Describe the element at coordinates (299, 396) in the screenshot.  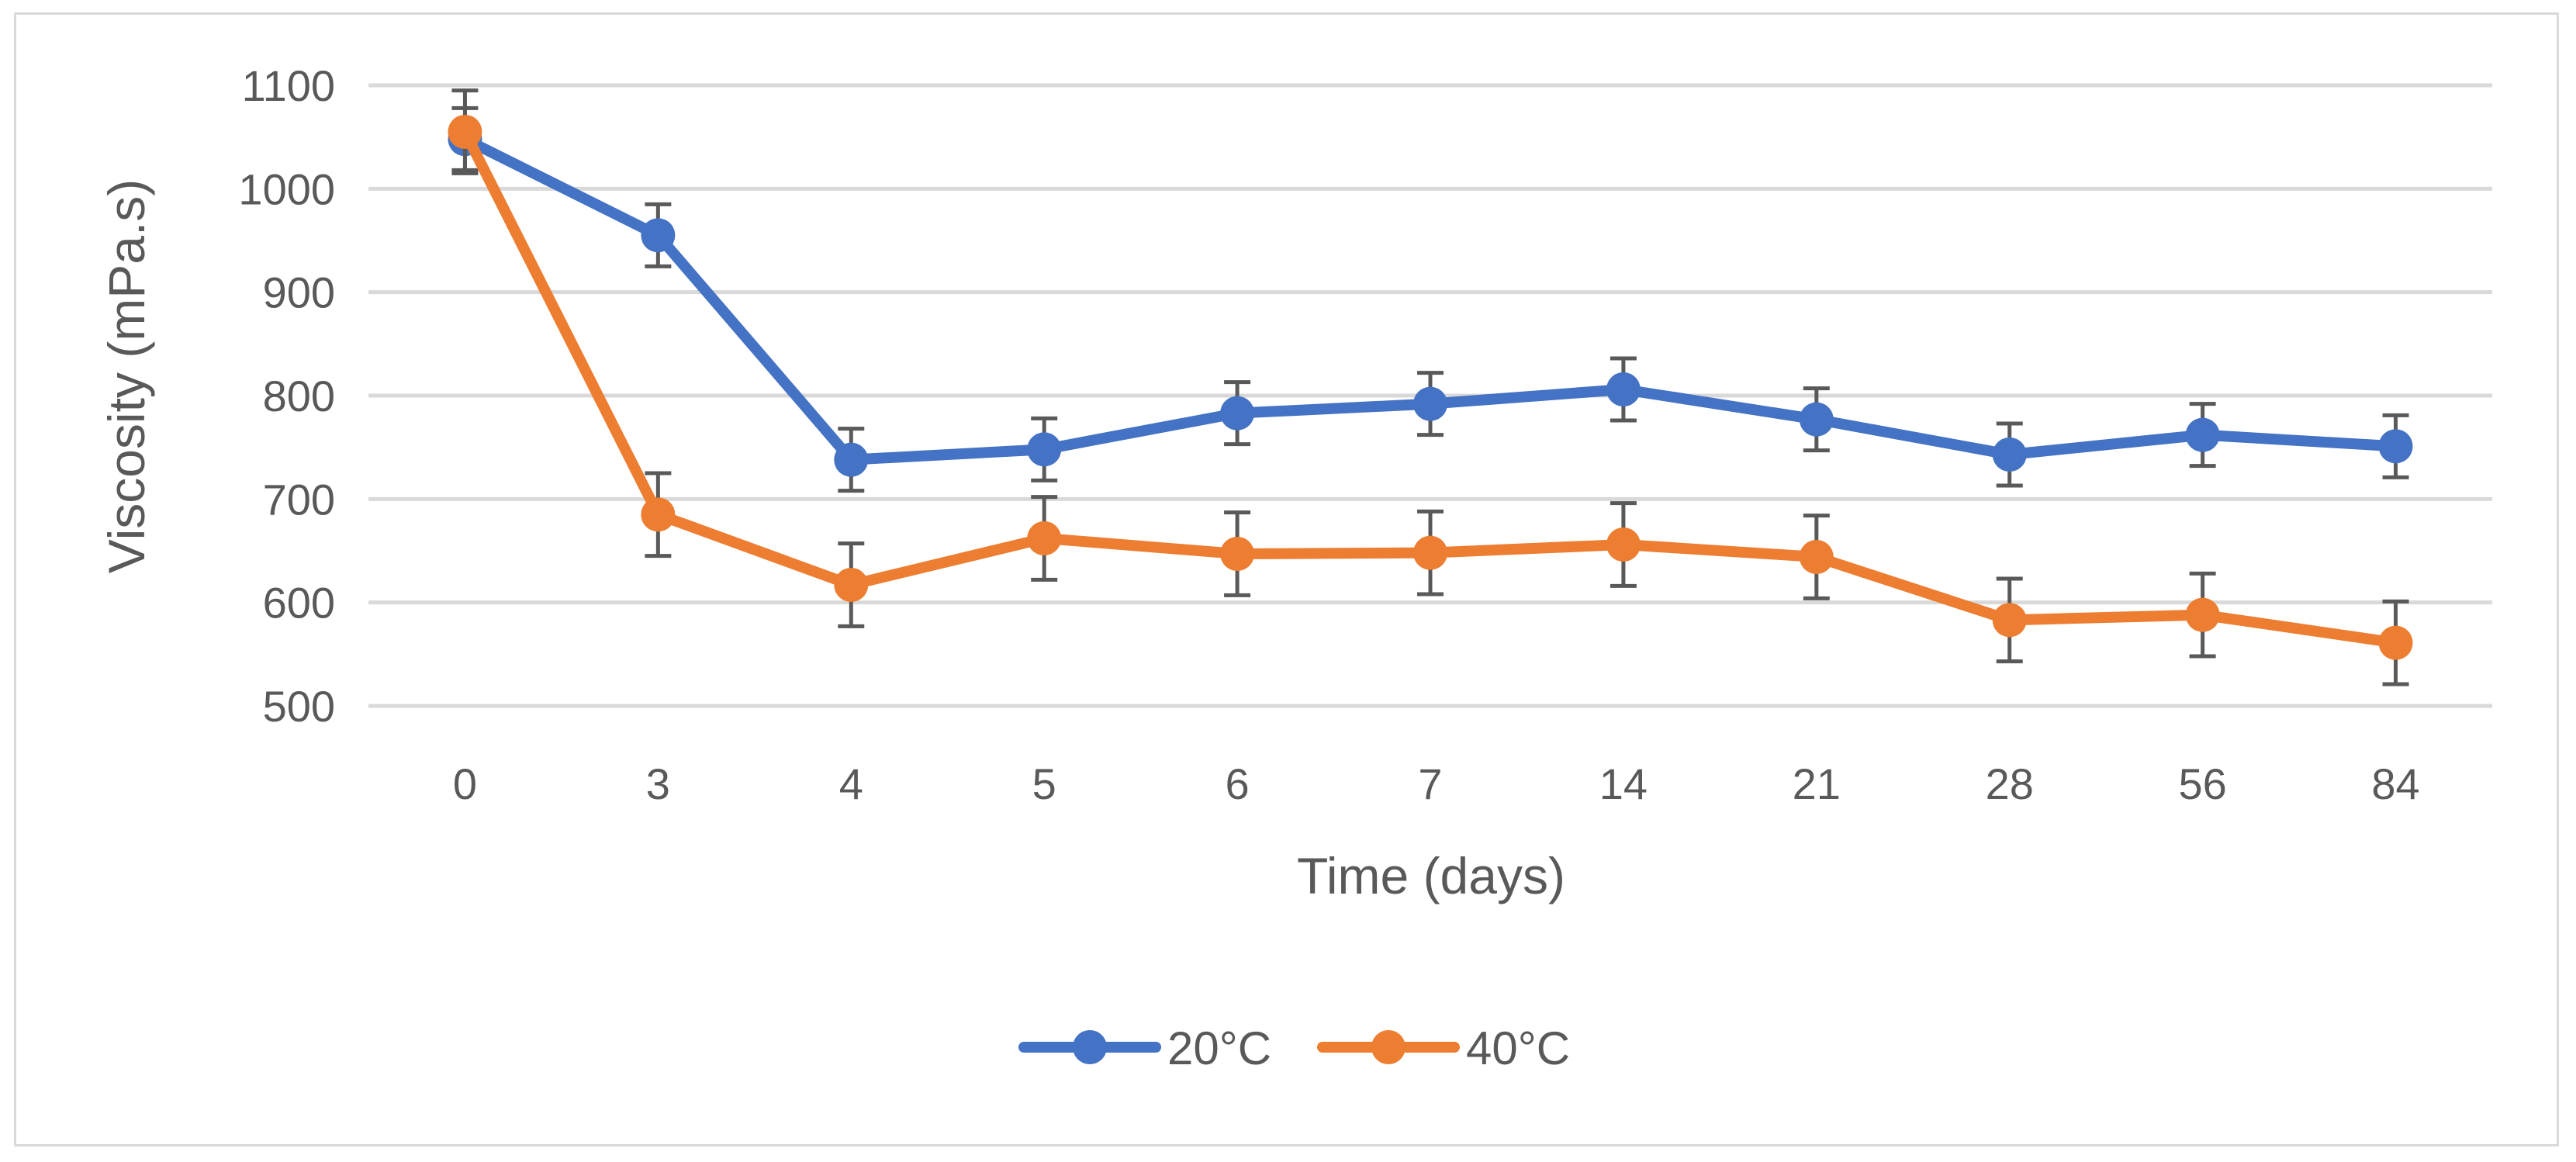
I see `y-tick-label-800: 800` at that location.